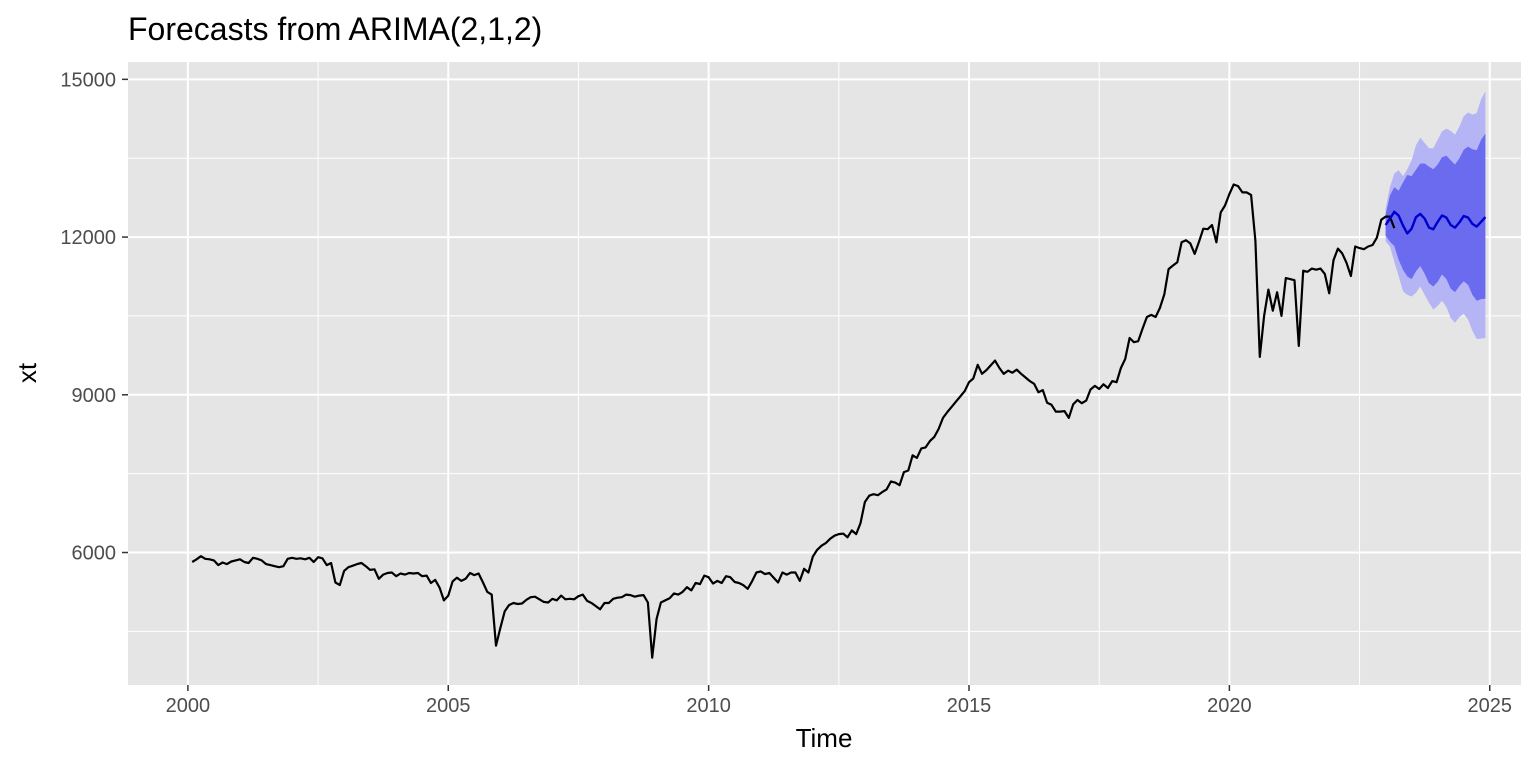 The height and width of the screenshot is (768, 1536). I want to click on x-tick-label: 2010, so click(708, 706).